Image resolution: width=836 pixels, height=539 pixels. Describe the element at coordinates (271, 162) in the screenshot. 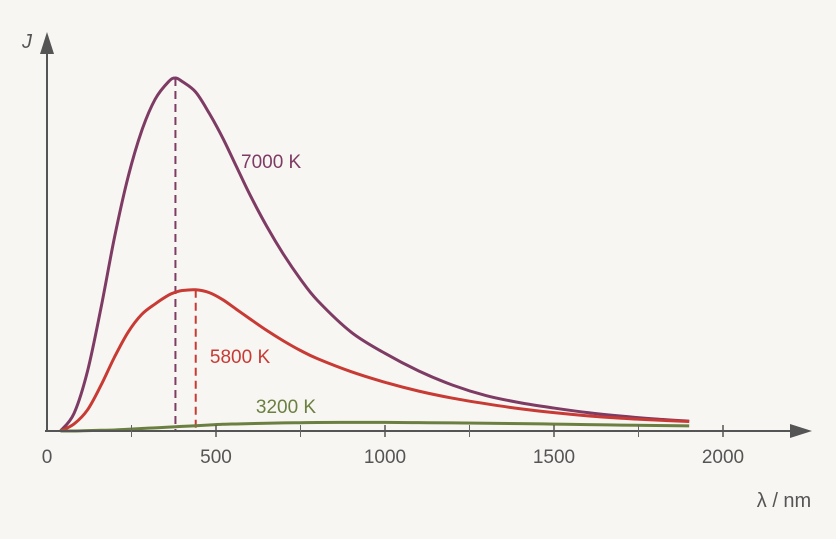

I see `series-label-0: 7000 K` at that location.